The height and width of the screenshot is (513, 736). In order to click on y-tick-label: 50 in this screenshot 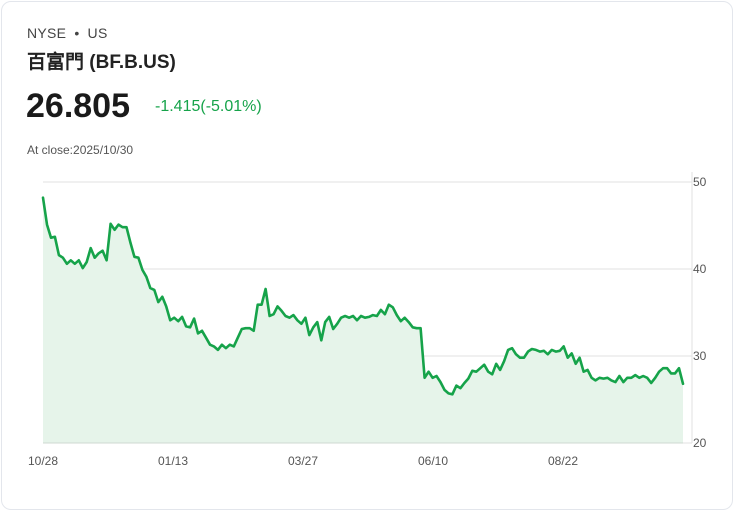, I will do `click(700, 182)`.